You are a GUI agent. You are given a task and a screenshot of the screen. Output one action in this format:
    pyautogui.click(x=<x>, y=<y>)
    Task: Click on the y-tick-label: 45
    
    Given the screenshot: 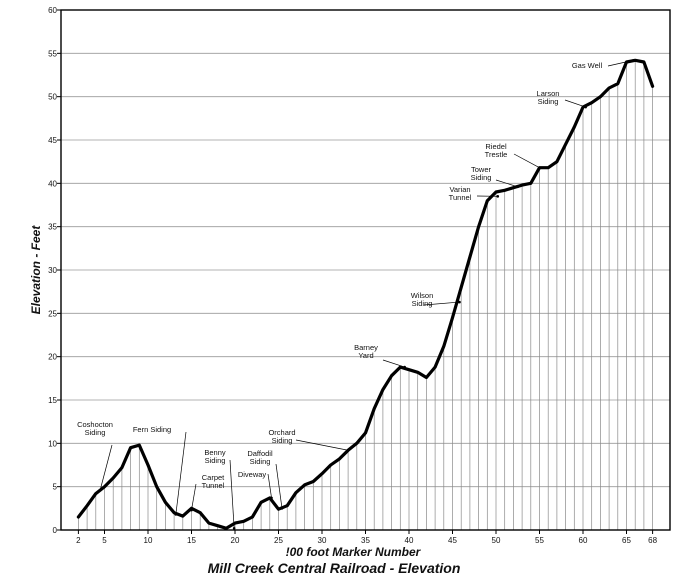 What is the action you would take?
    pyautogui.click(x=52, y=140)
    